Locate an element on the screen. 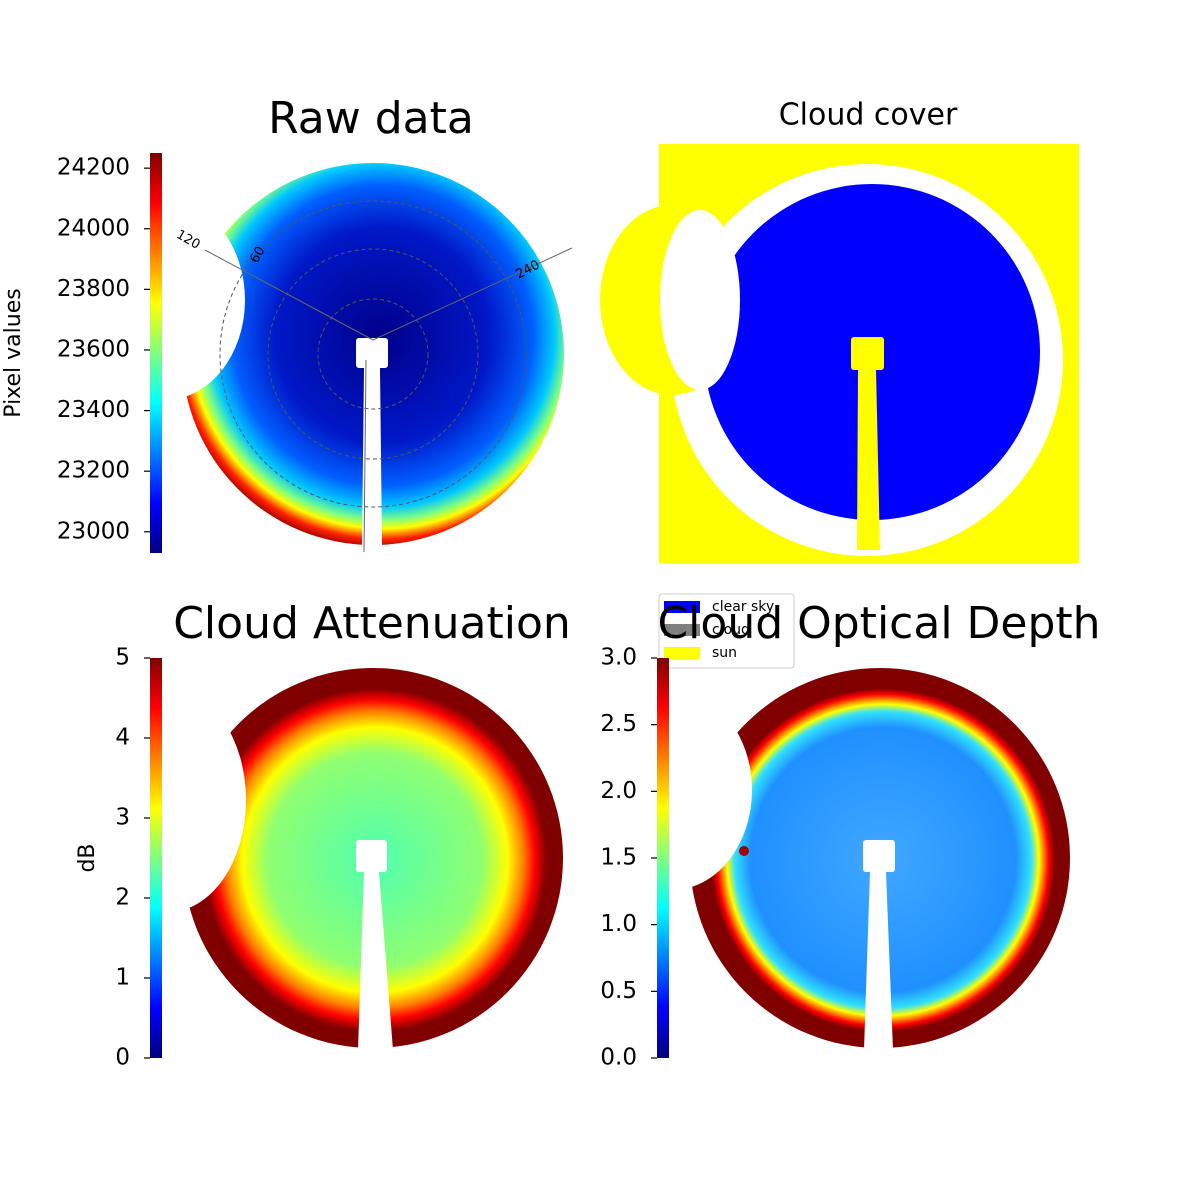 The width and height of the screenshot is (1200, 1200). colorbar-tick-label: 23200 is located at coordinates (93, 471).